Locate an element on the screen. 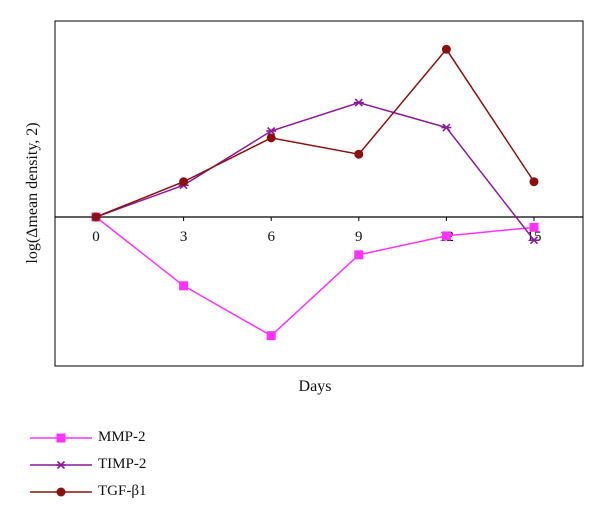 The height and width of the screenshot is (524, 600). legend-item: TGF-β1 is located at coordinates (86, 491).